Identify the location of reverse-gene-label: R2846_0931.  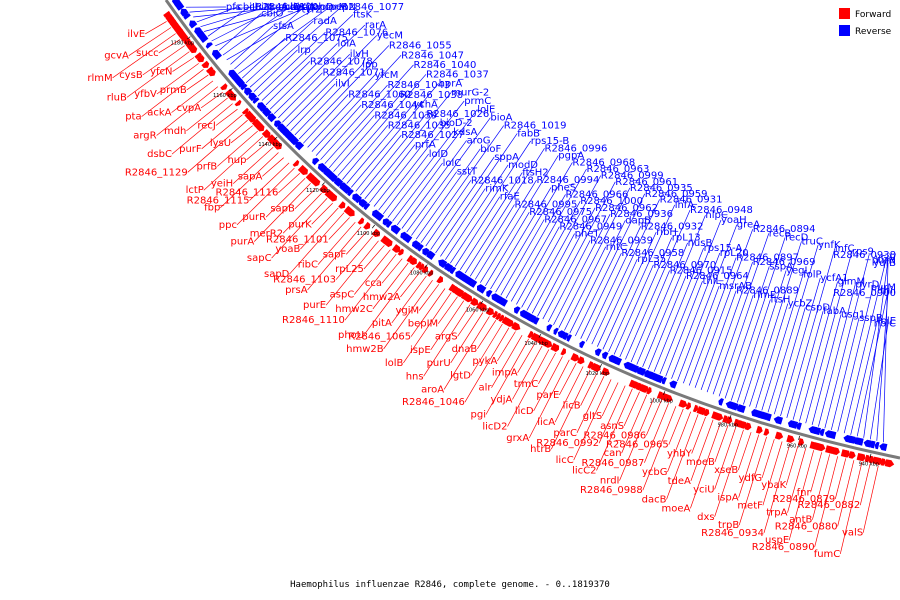
(691, 199).